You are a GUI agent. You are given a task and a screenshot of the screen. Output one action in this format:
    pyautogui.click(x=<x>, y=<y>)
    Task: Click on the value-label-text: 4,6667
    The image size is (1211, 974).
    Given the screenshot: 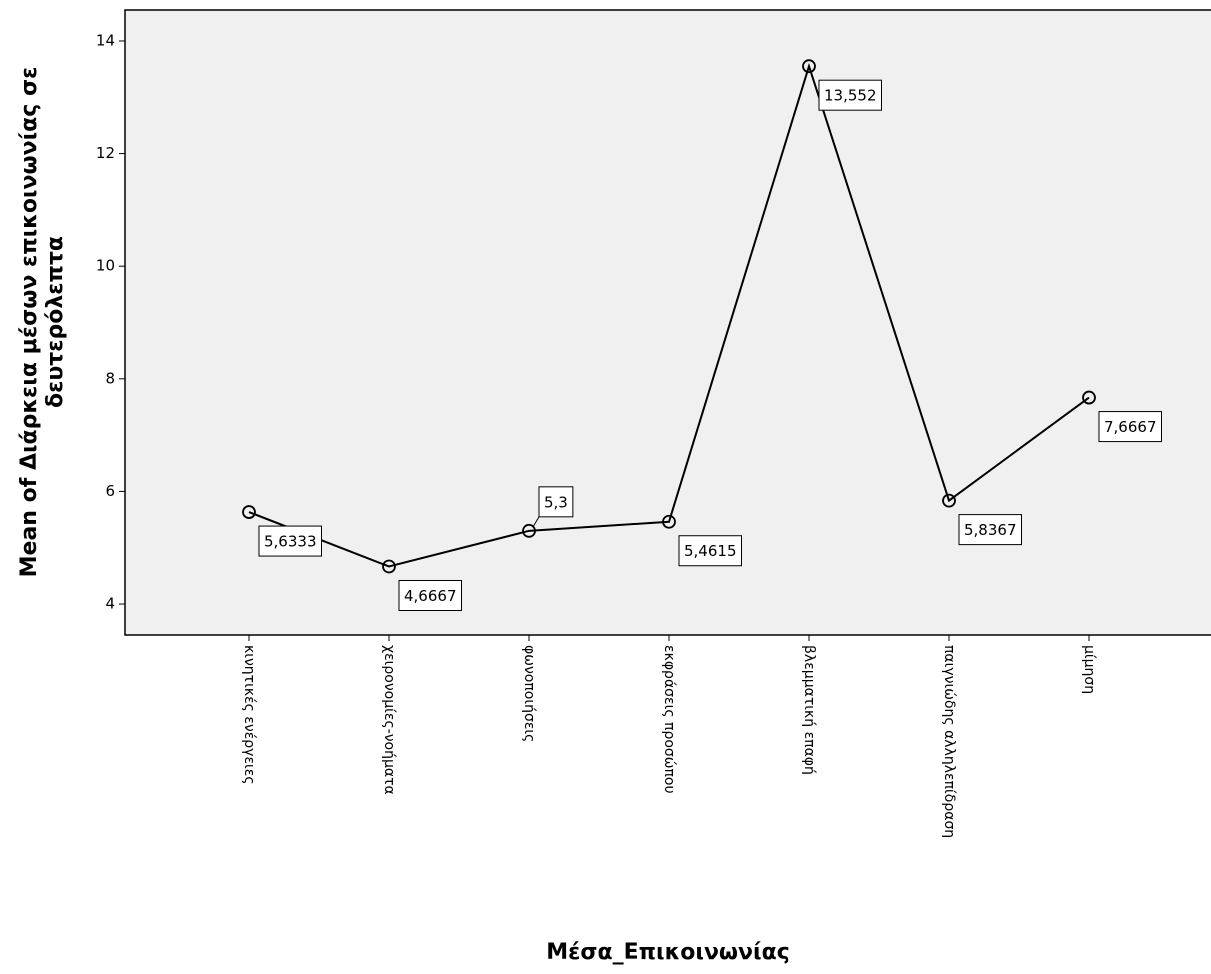 What is the action you would take?
    pyautogui.click(x=430, y=596)
    